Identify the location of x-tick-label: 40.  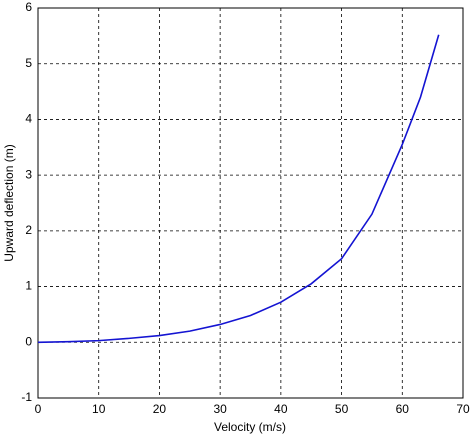
(281, 409).